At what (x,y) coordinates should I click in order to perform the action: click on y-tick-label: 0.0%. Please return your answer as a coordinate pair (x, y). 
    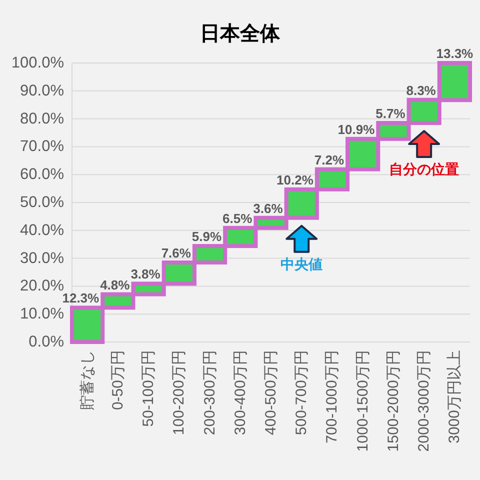
    Looking at the image, I should click on (46, 342).